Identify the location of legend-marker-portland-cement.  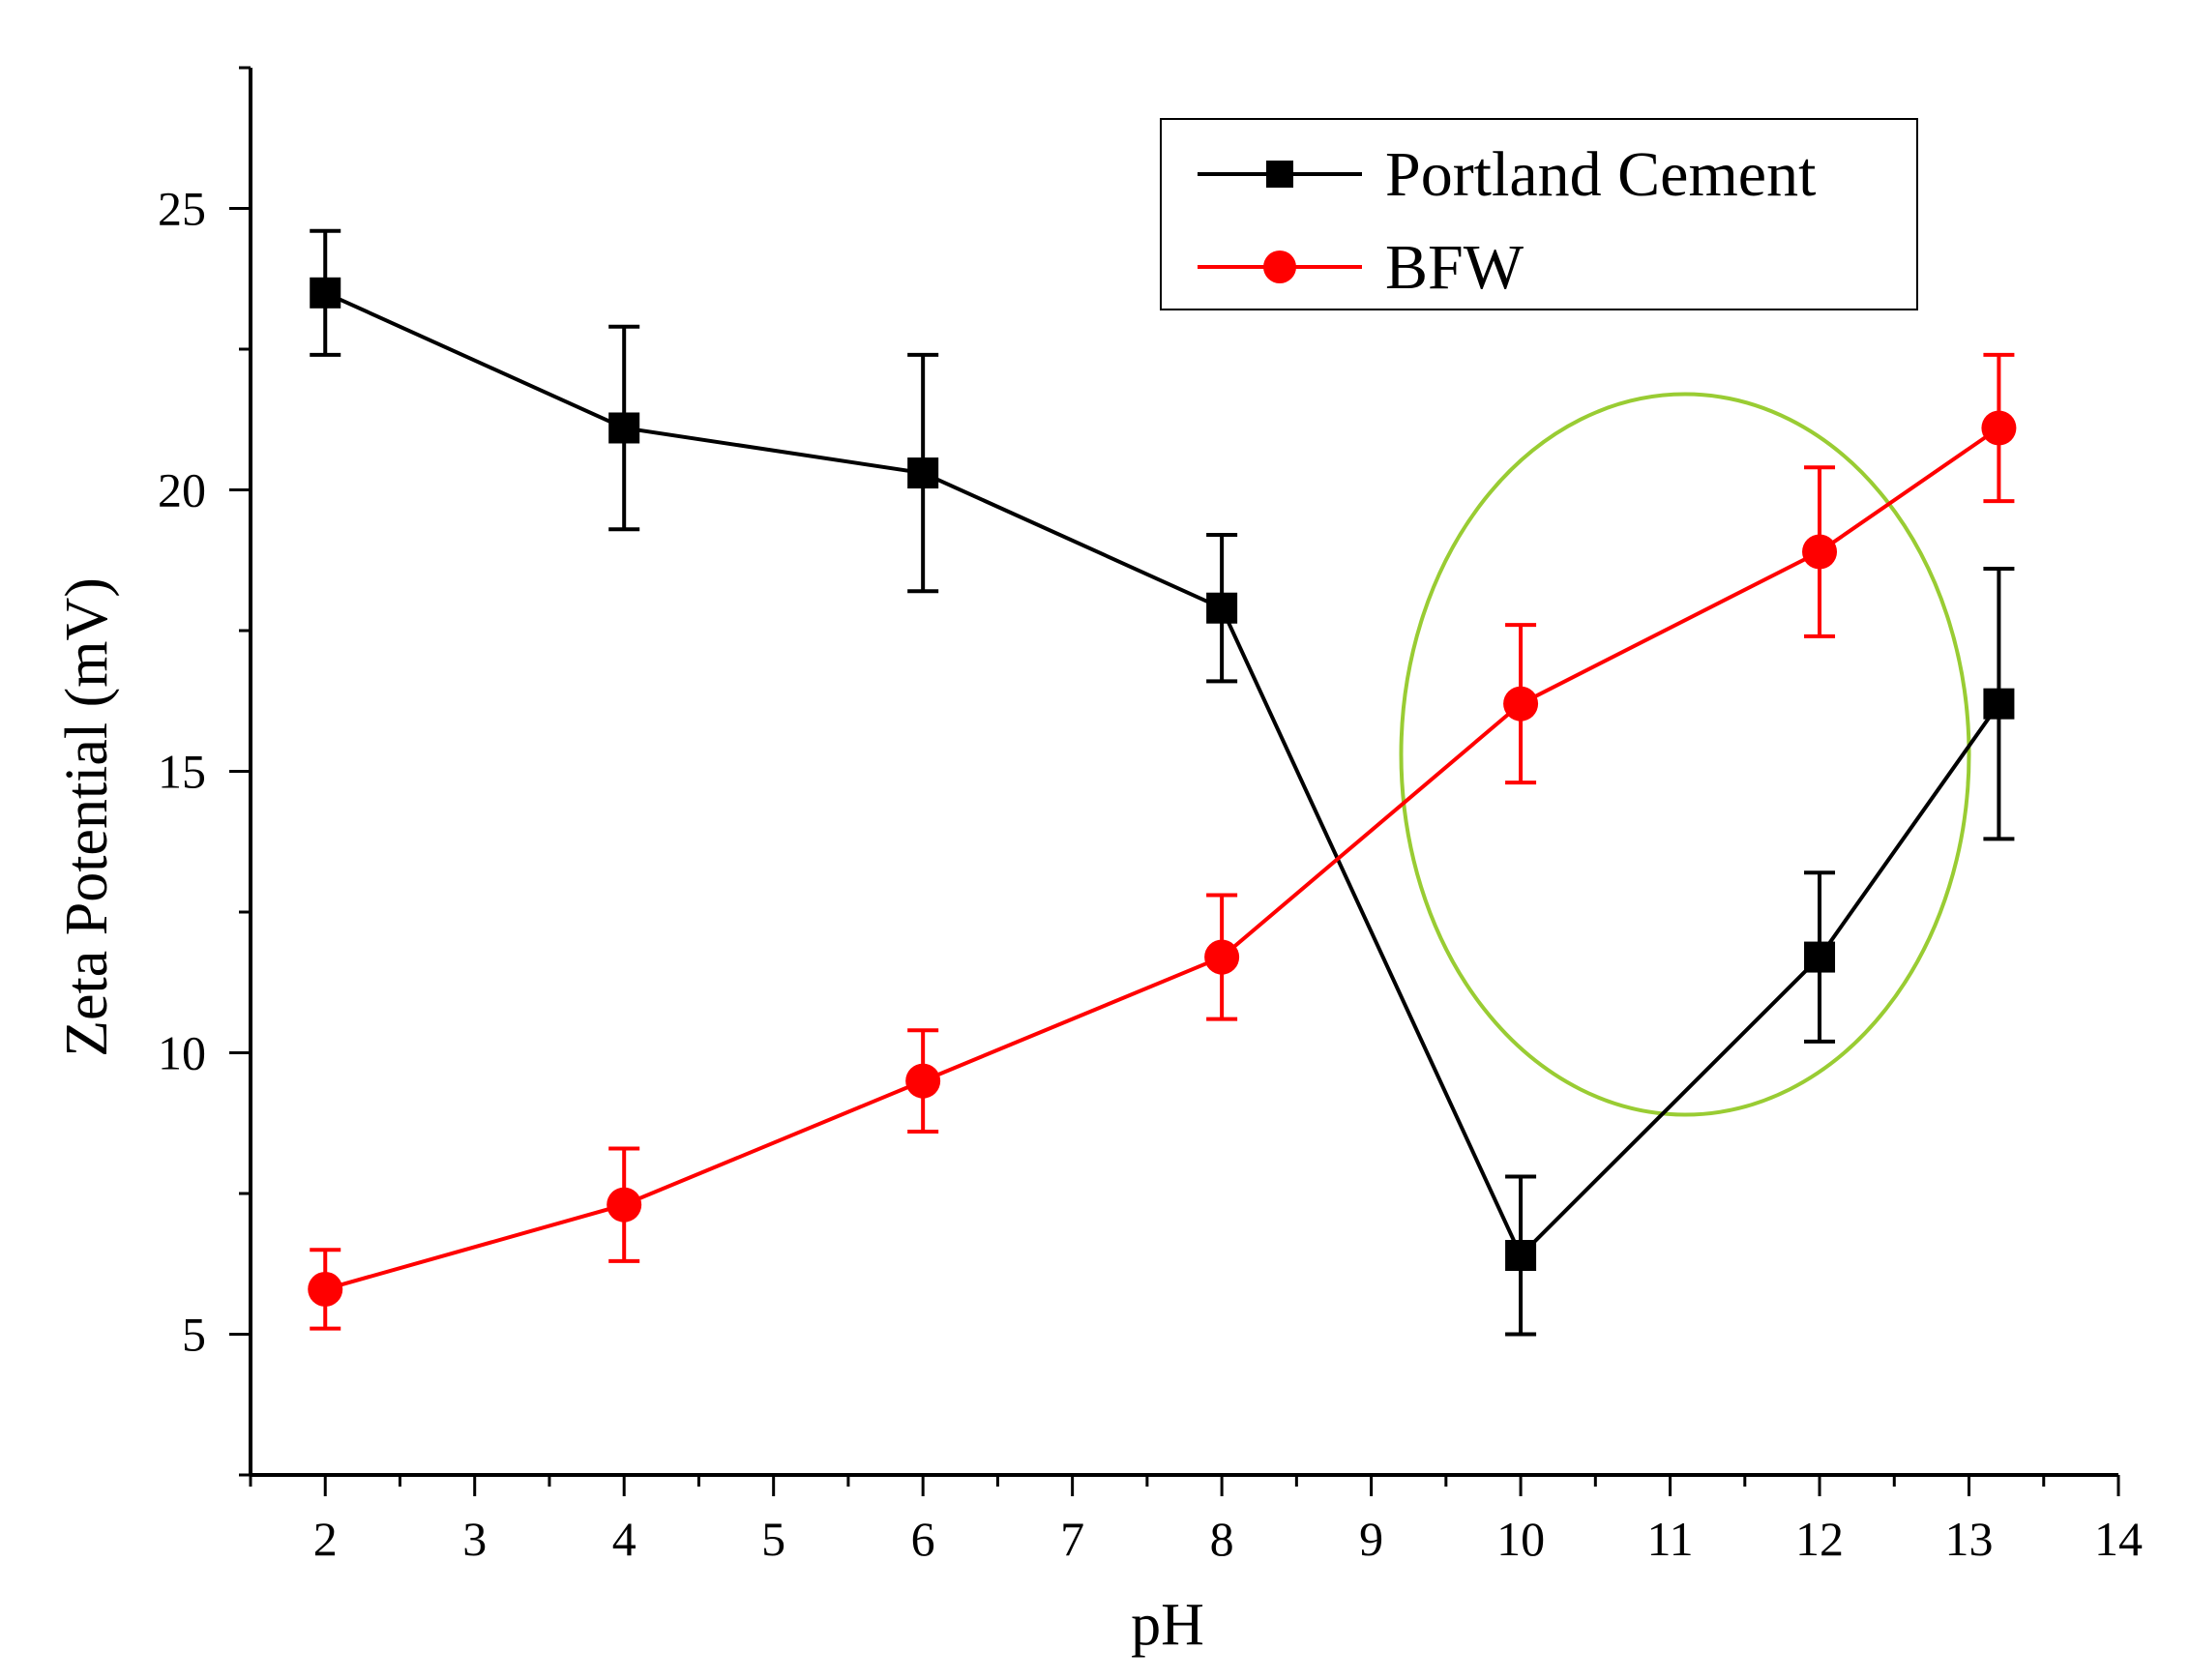
(1279, 175).